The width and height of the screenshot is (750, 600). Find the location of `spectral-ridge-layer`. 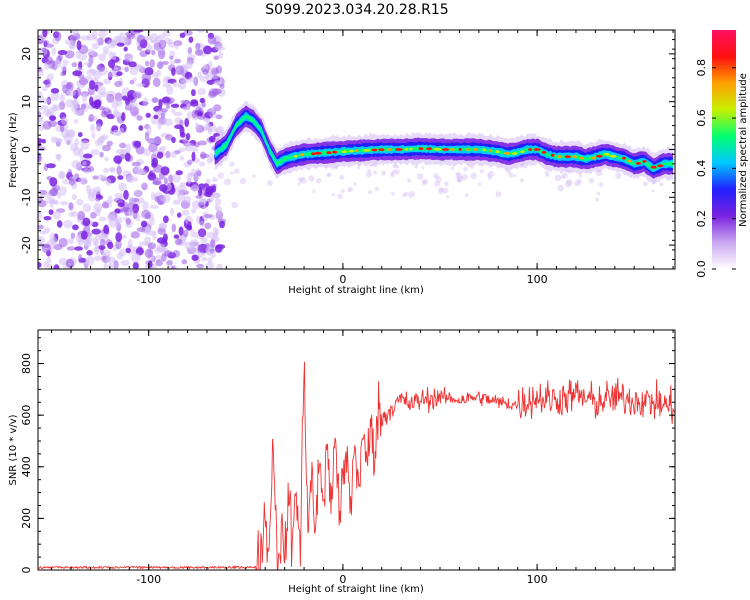

spectral-ridge-layer is located at coordinates (444, 143).